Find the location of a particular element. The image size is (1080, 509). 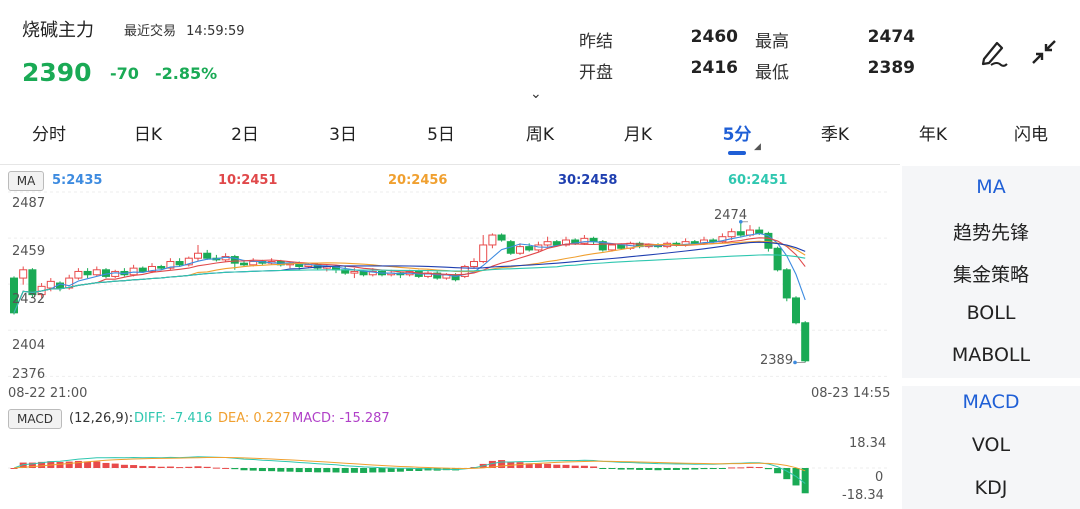

tab-month-k: 月K is located at coordinates (638, 135).